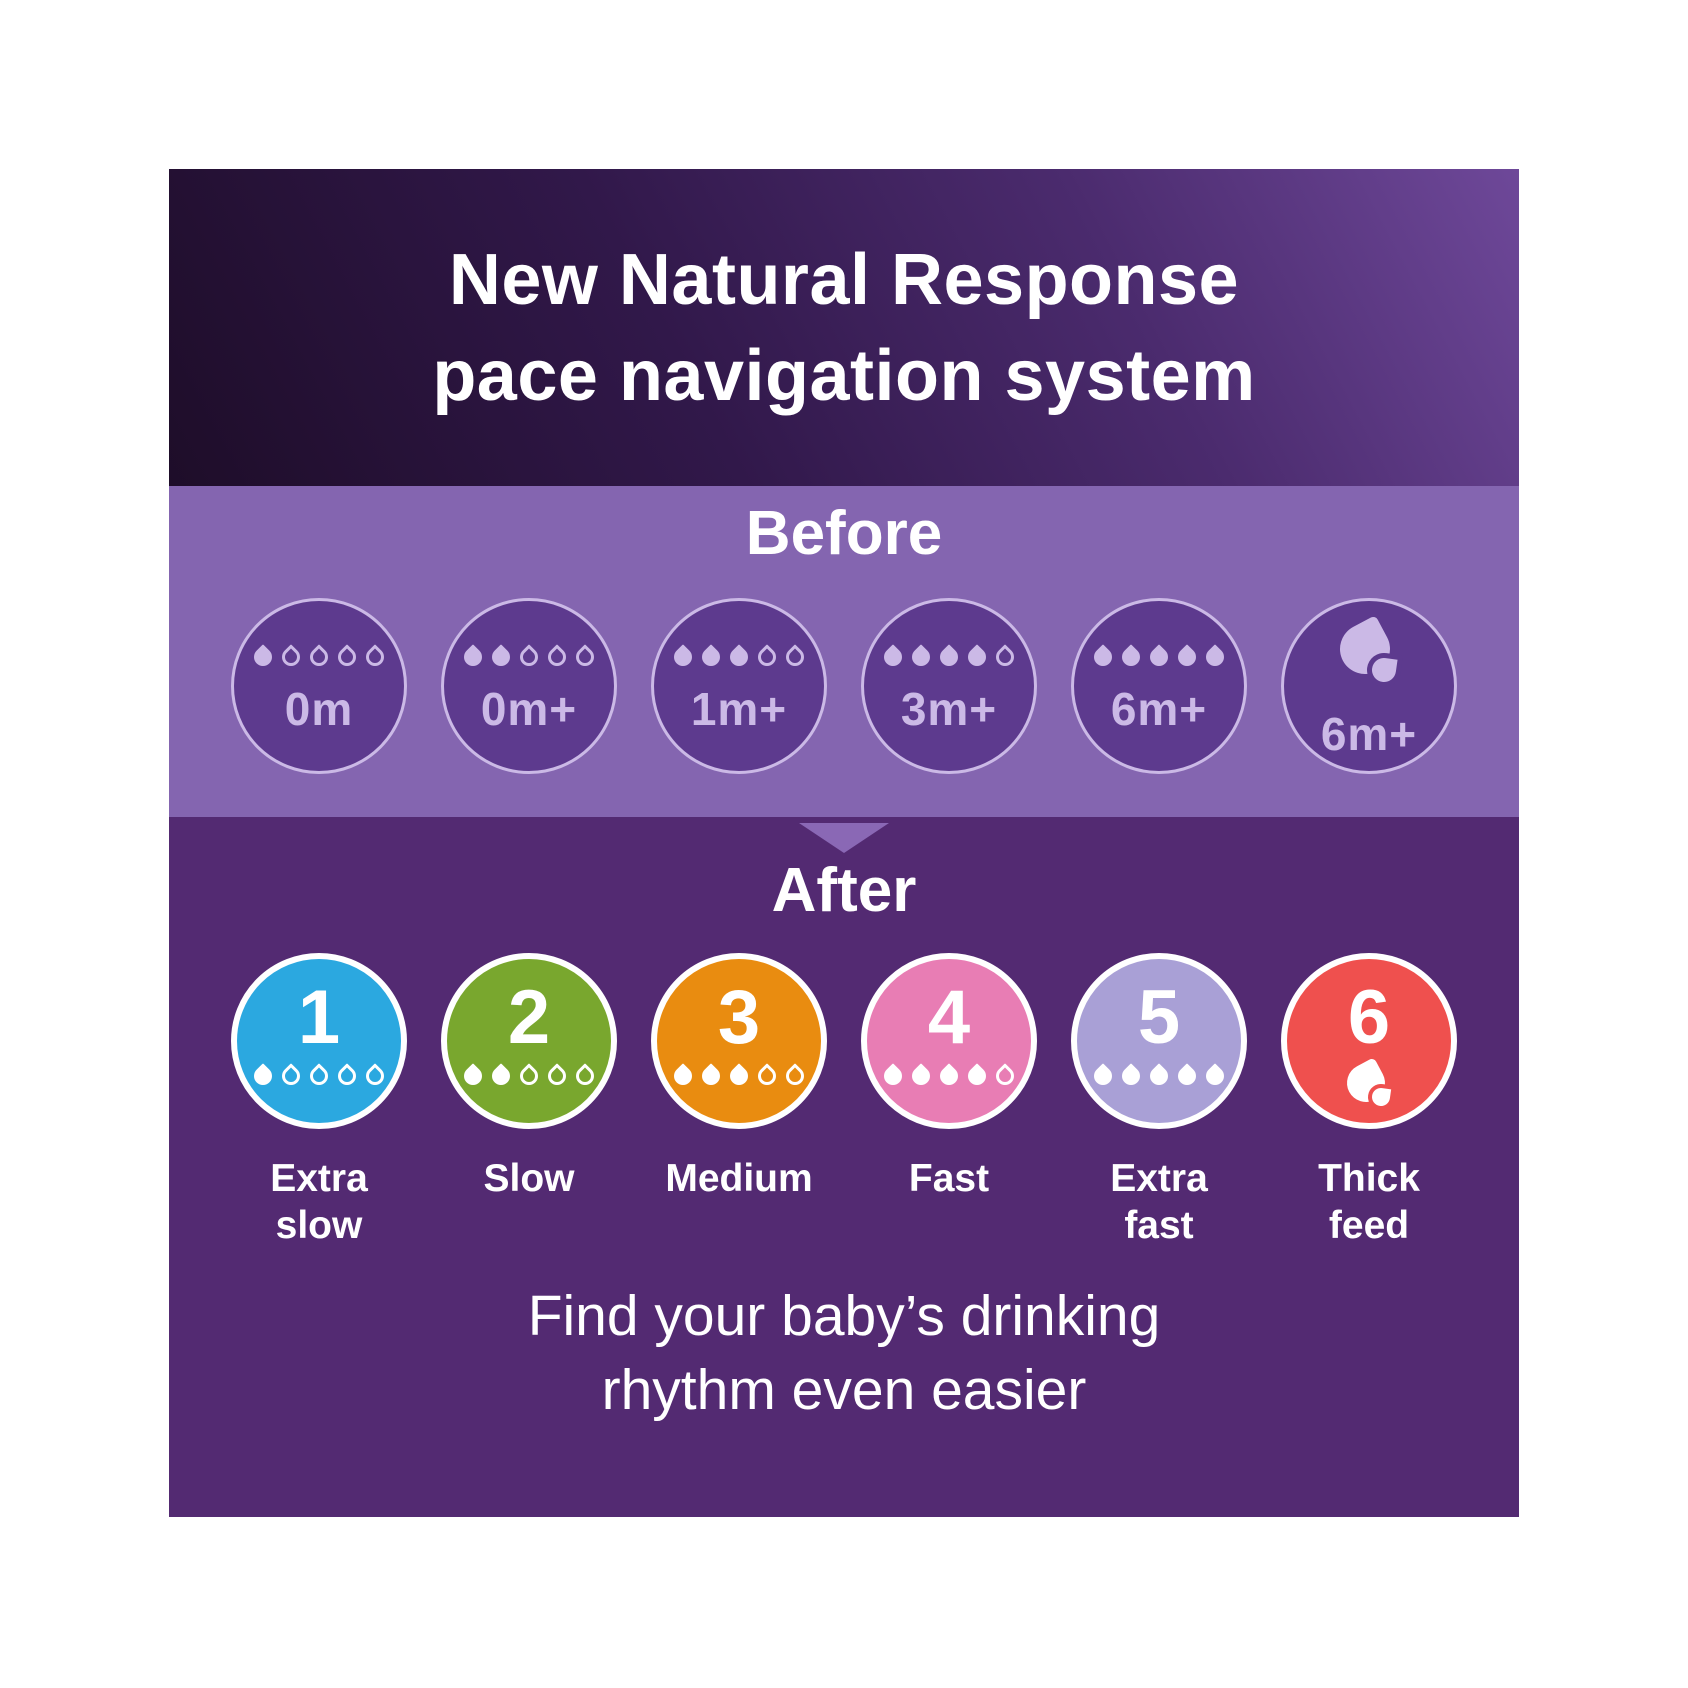 The width and height of the screenshot is (1688, 1688). Describe the element at coordinates (739, 709) in the screenshot. I see `age-label: 1m+` at that location.